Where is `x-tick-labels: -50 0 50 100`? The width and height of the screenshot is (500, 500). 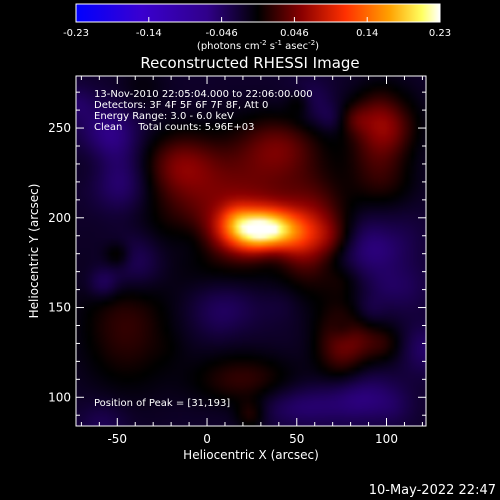 x-tick-labels: -50 0 50 100 is located at coordinates (252, 439).